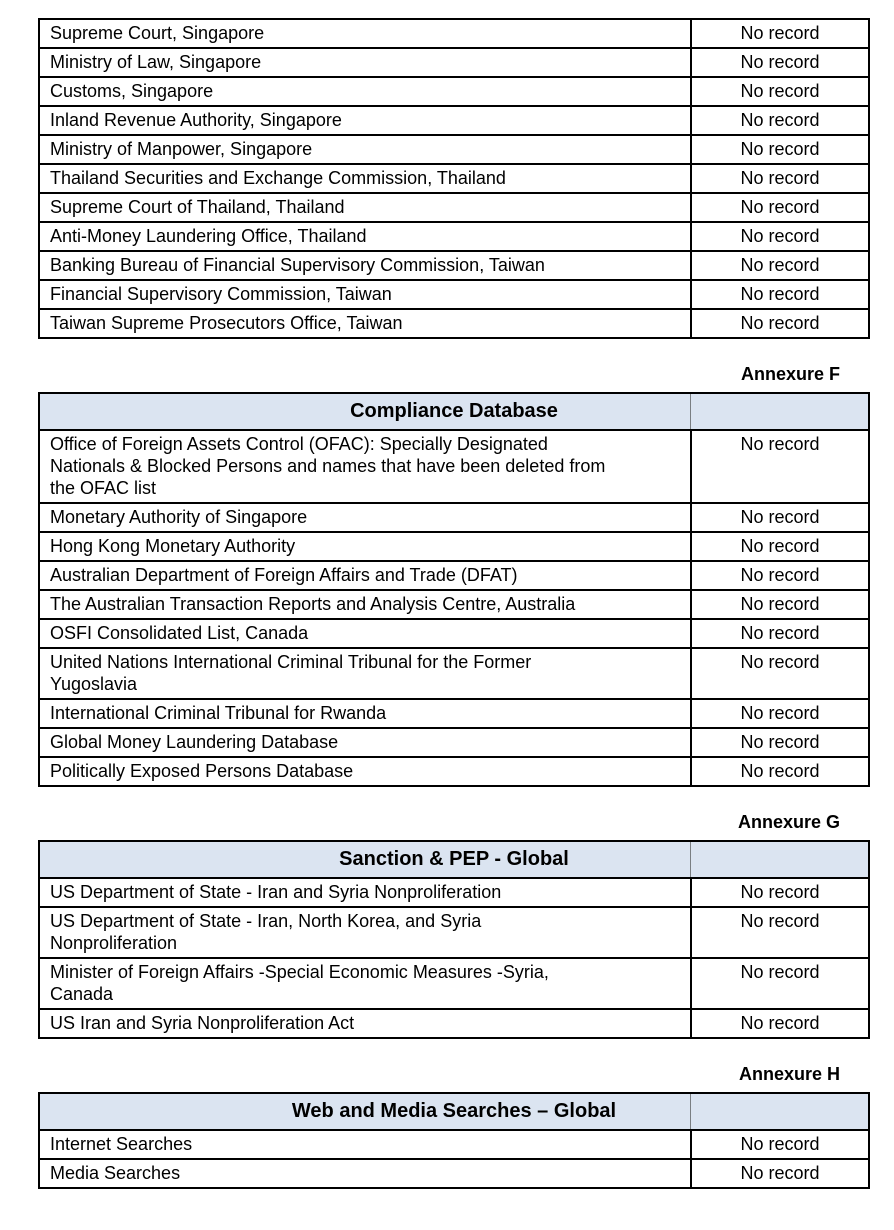 The height and width of the screenshot is (1230, 894). I want to click on source-name-cell: Internet Searches, so click(365, 1144).